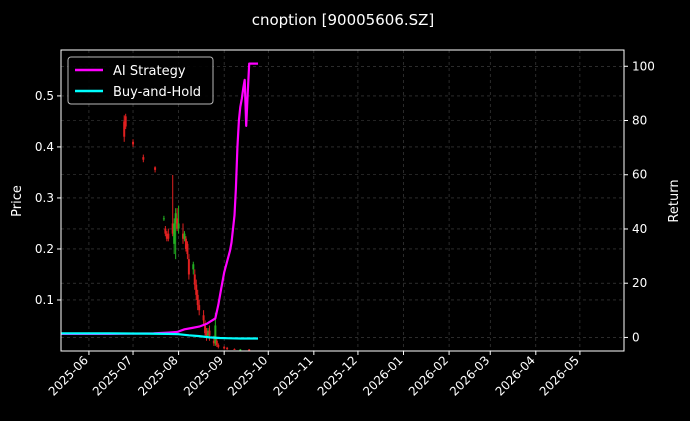 This screenshot has height=421, width=690. Describe the element at coordinates (112, 375) in the screenshot. I see `x-tick-label: 2025-07` at that location.